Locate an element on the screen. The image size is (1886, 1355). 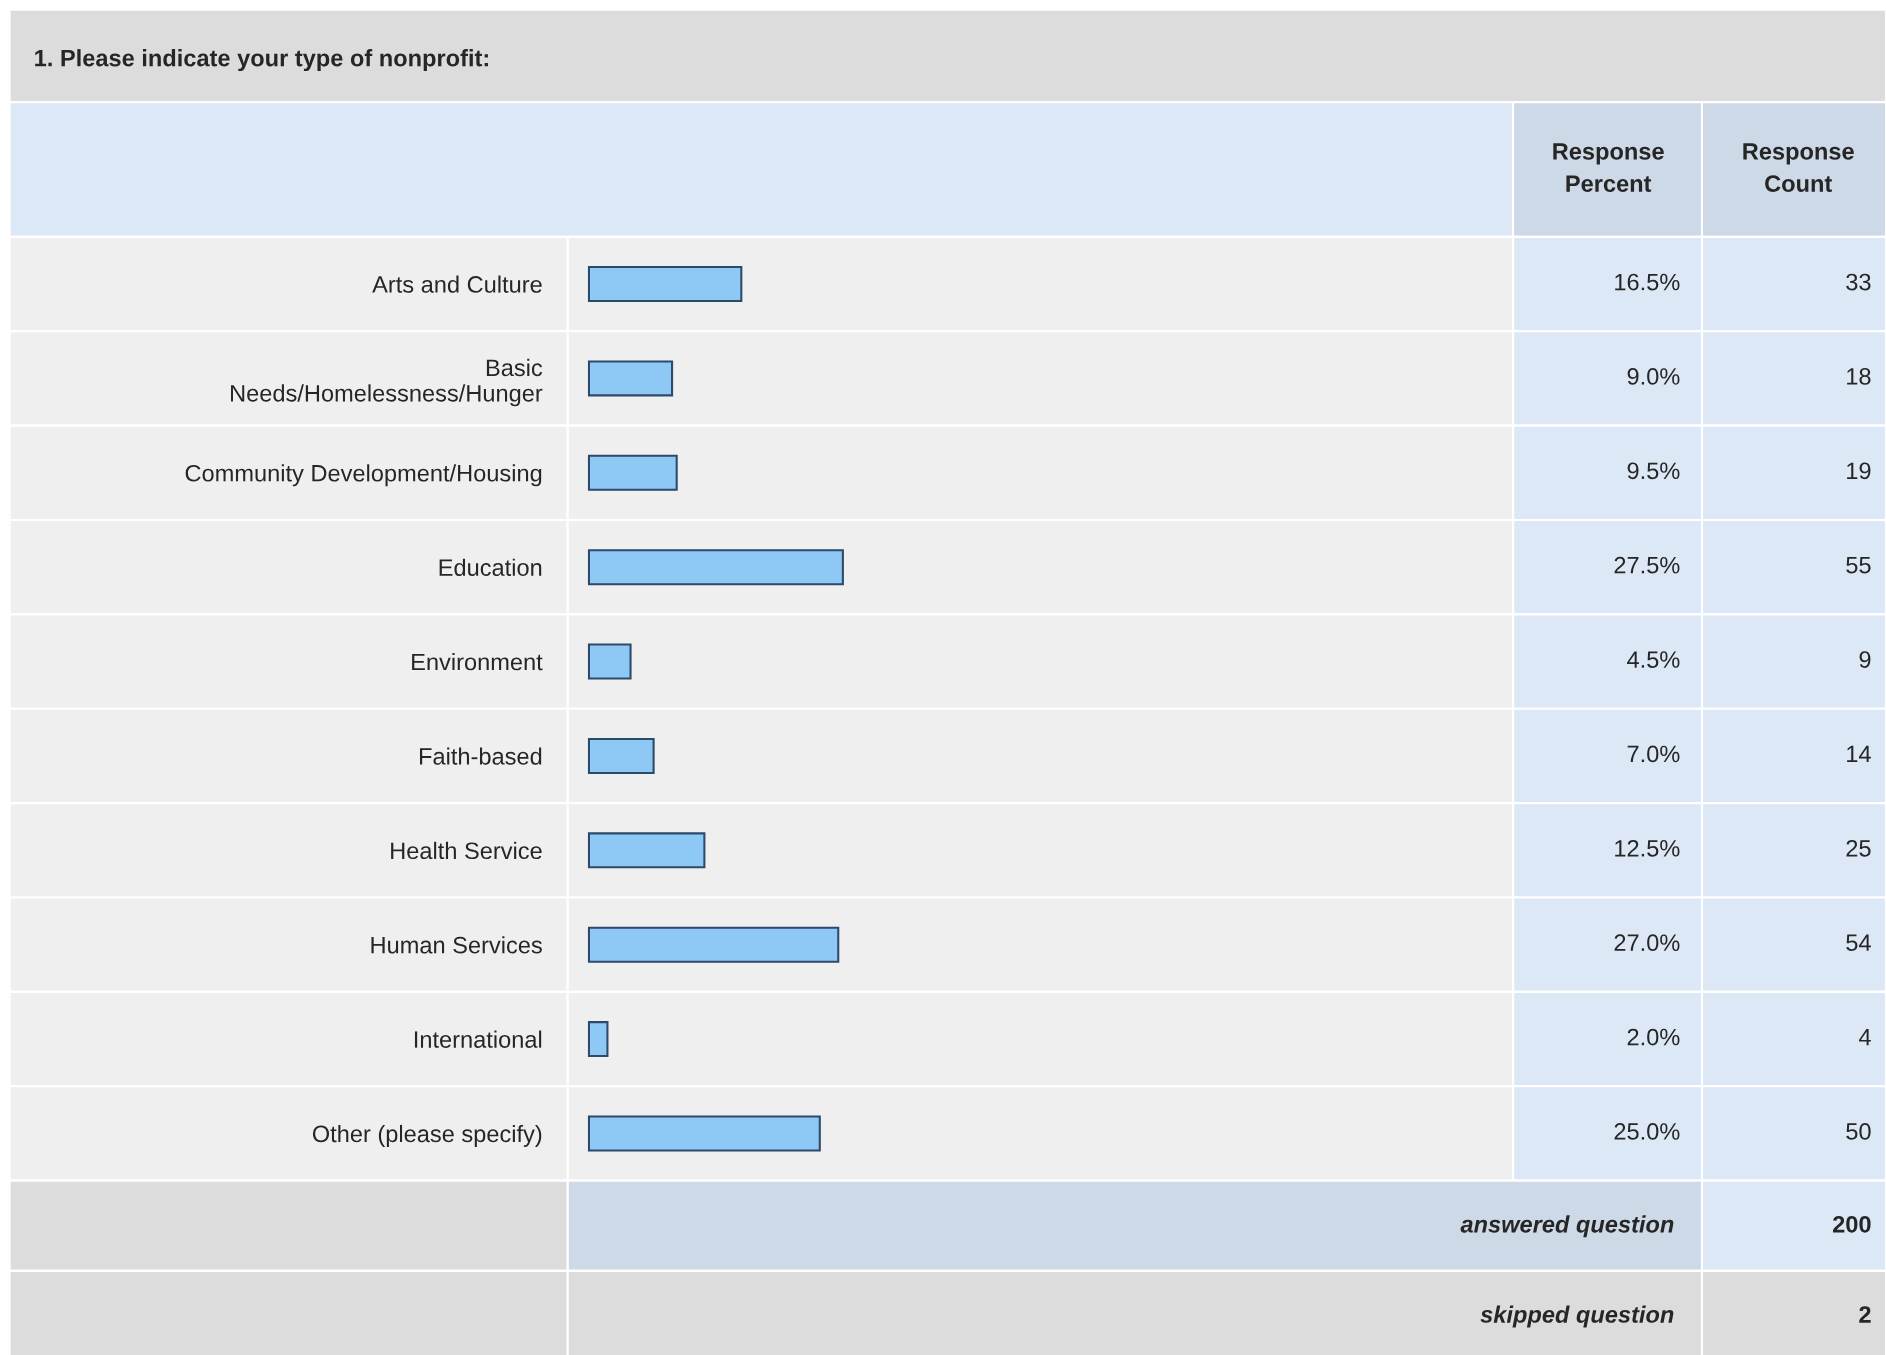
text: 14 is located at coordinates (1859, 754).